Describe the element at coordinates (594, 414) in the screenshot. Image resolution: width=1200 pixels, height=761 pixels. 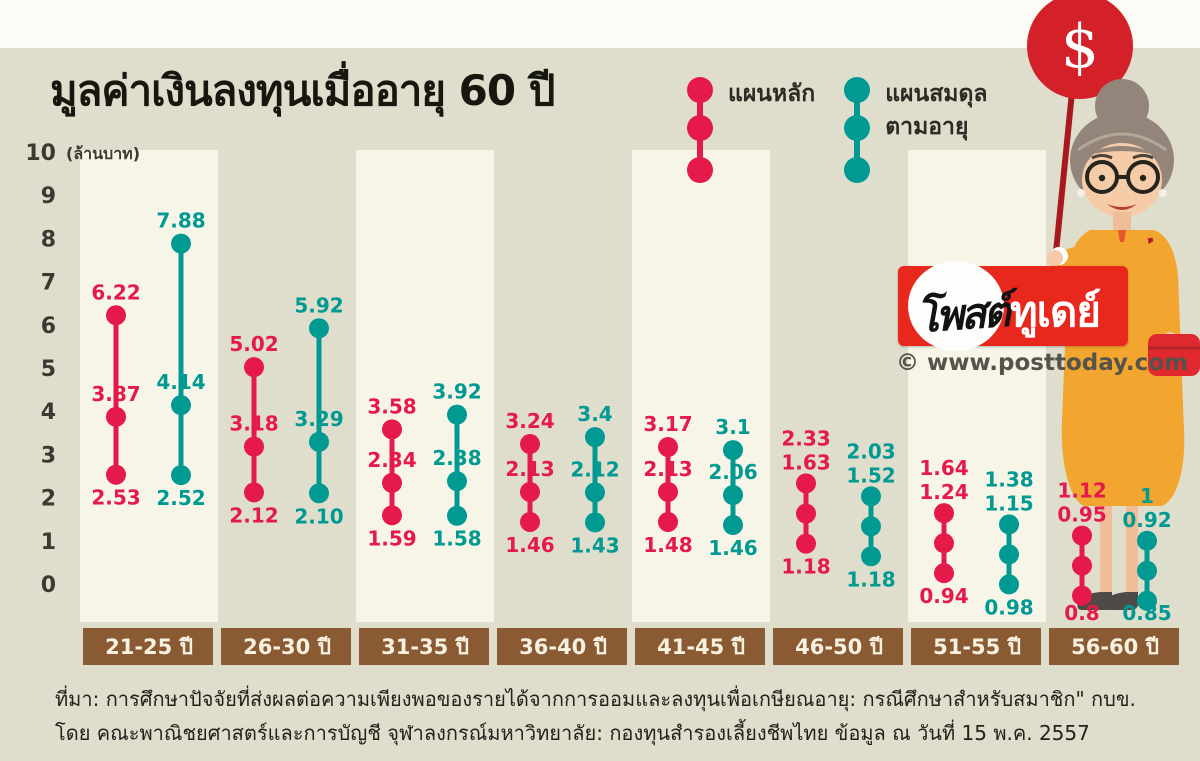
I see `data-point-label: 3.4` at that location.